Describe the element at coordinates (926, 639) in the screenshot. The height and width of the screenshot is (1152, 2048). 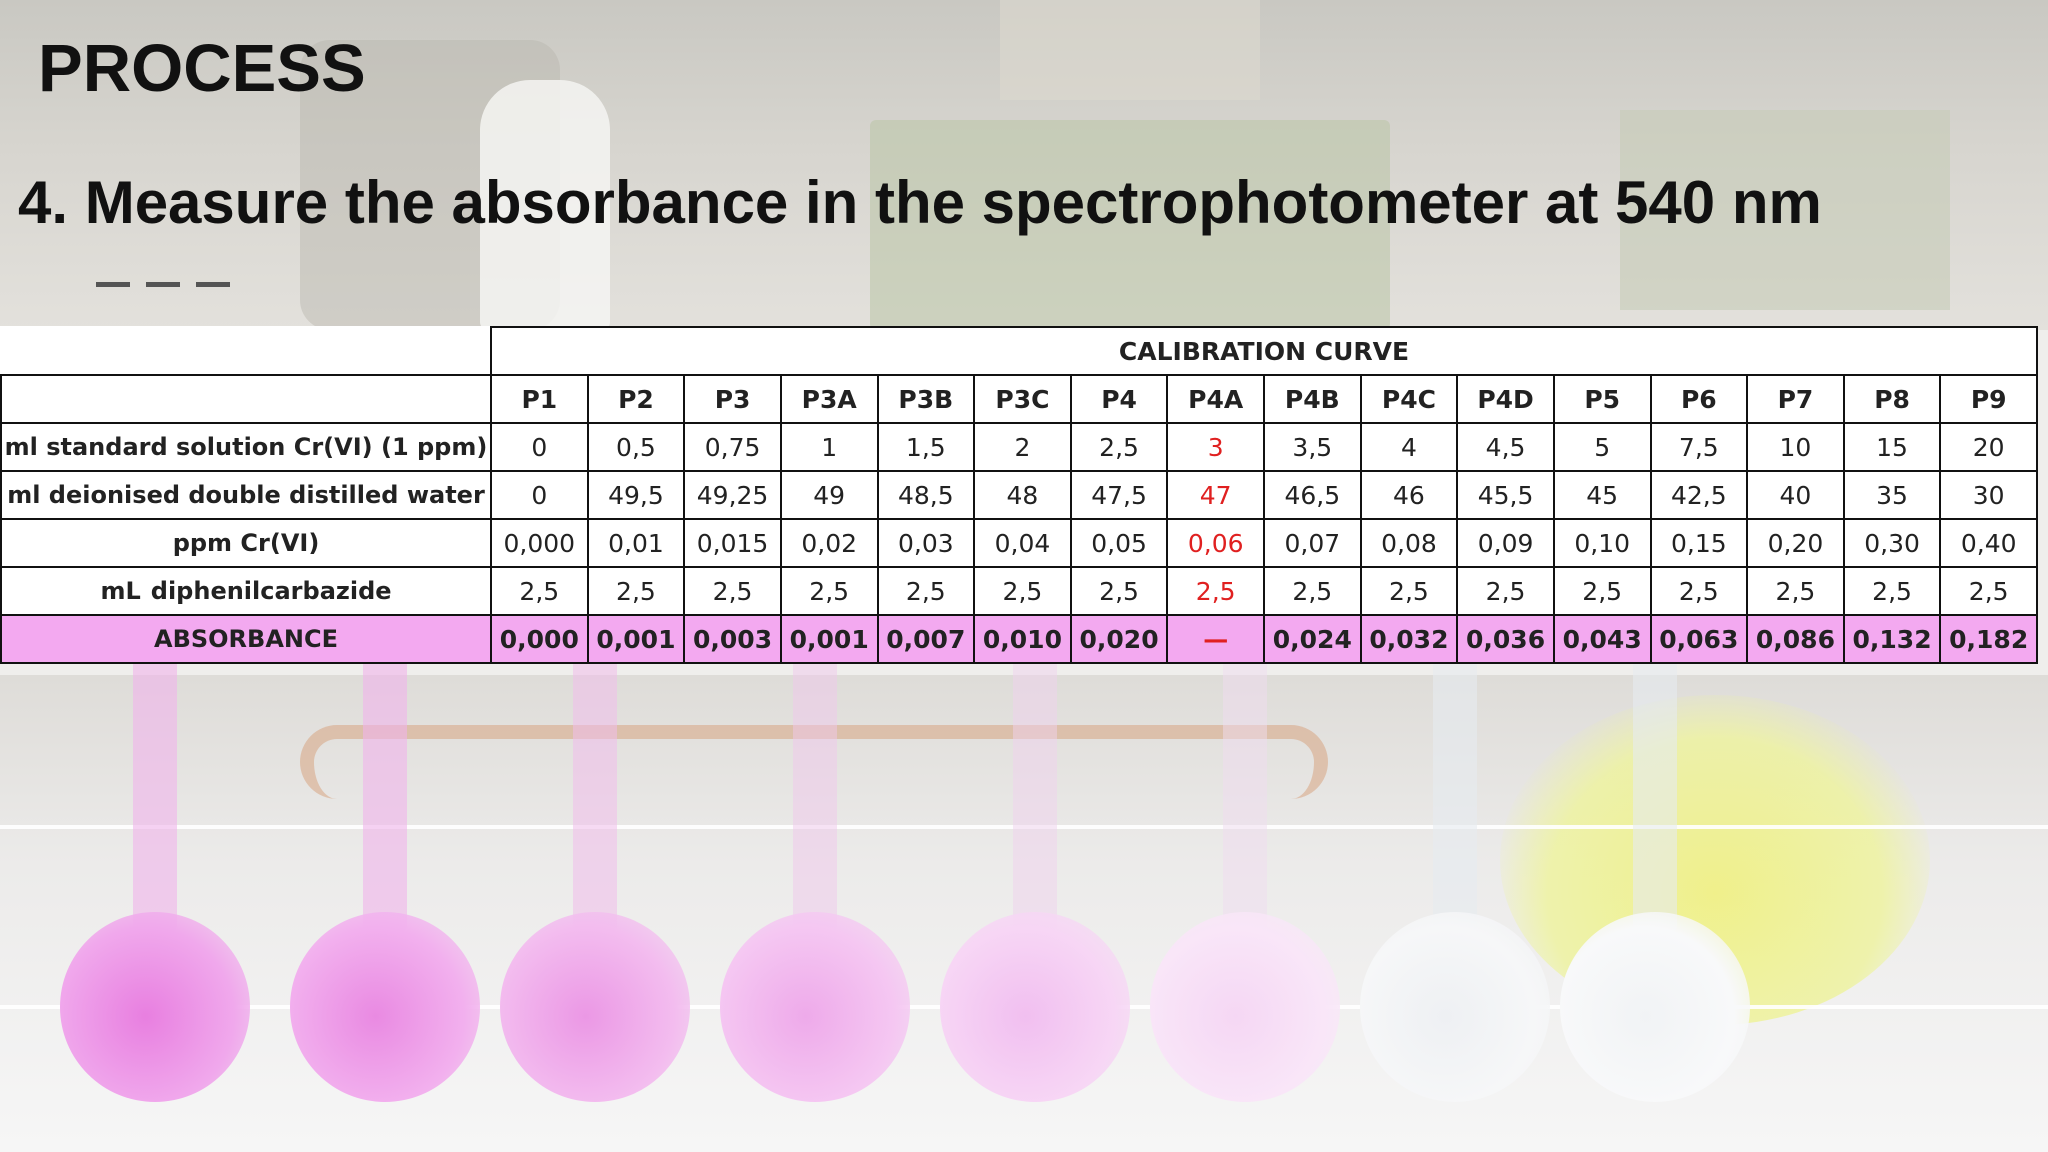
I see `table-cell: 0,007` at that location.